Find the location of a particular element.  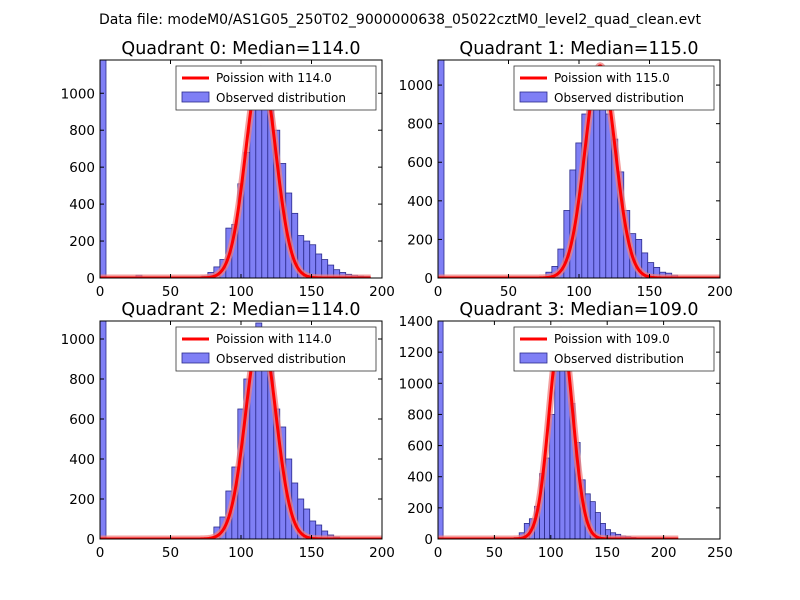

quadrant-3-title: Quadrant 3: Median=109.0 is located at coordinates (578, 310).